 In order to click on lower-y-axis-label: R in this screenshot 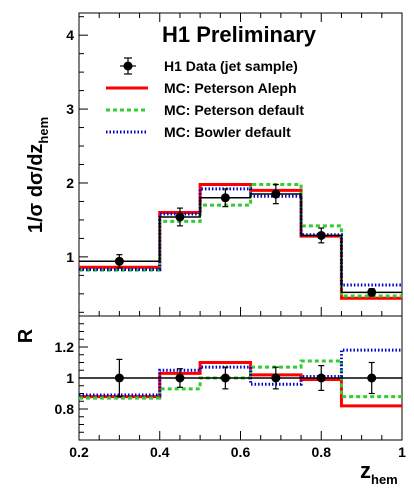, I will do `click(26, 335)`.